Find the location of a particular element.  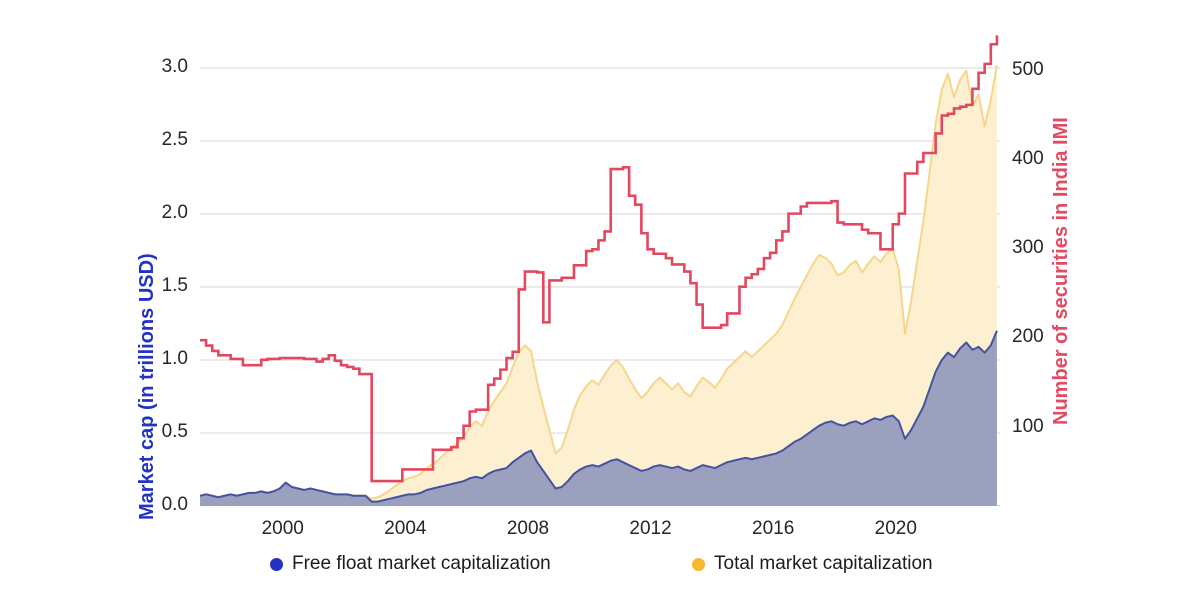

right-tick-label: 200 is located at coordinates (1028, 337).